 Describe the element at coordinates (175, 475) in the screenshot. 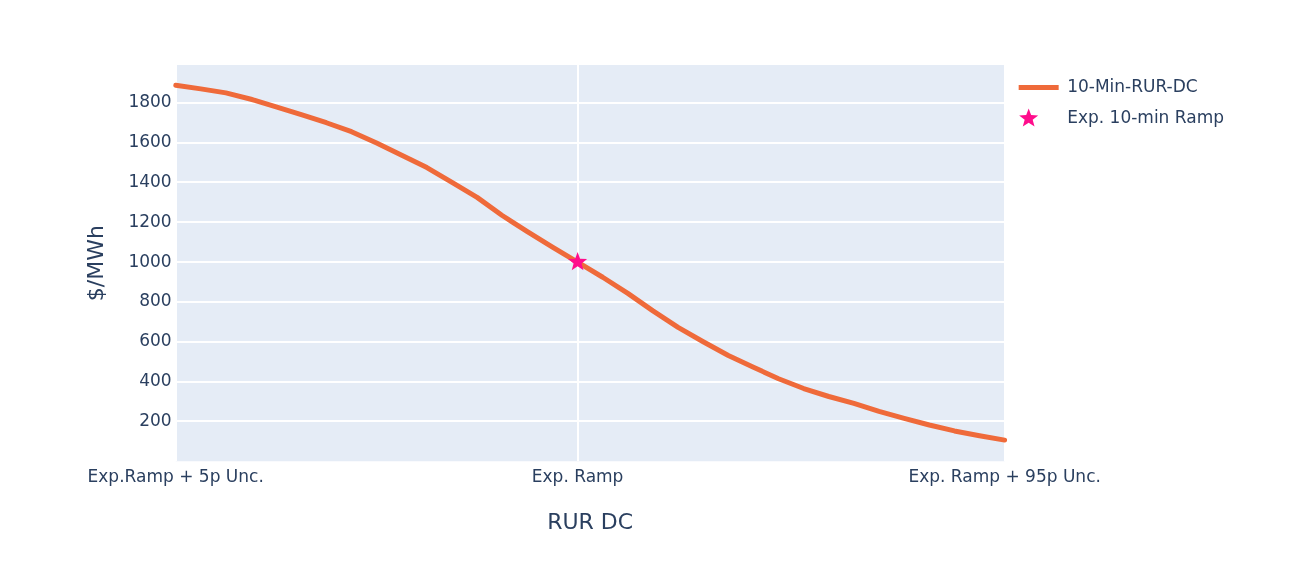

I see `x-tick-label: Exp.Ramp + 5p Unc.` at that location.